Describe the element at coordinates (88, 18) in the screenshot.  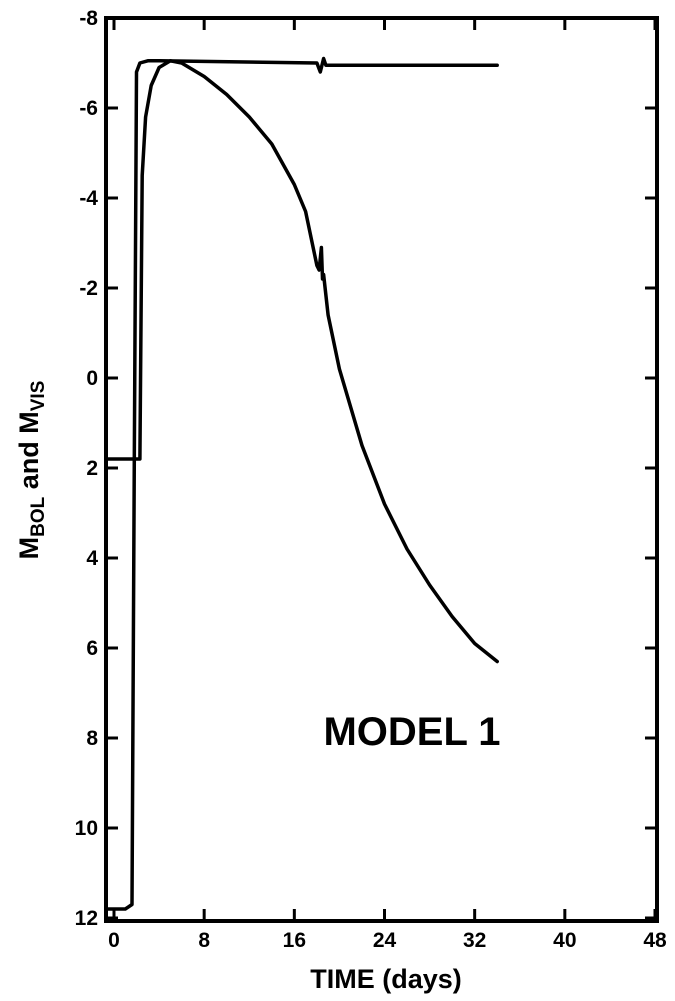
I see `y-tick-label: -8` at that location.